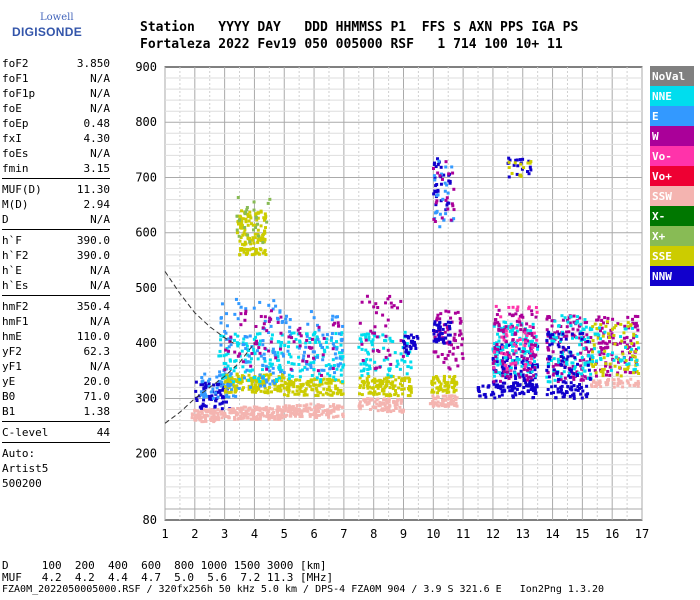 This screenshot has height=600, width=700. What do you see at coordinates (100, 321) in the screenshot?
I see `param-value: N/A` at bounding box center [100, 321].